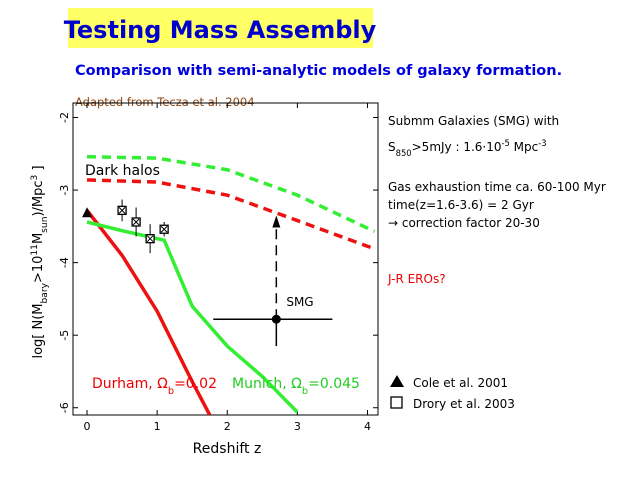 This screenshot has height=480, width=640. I want to click on text-part: >10, so click(38, 269).